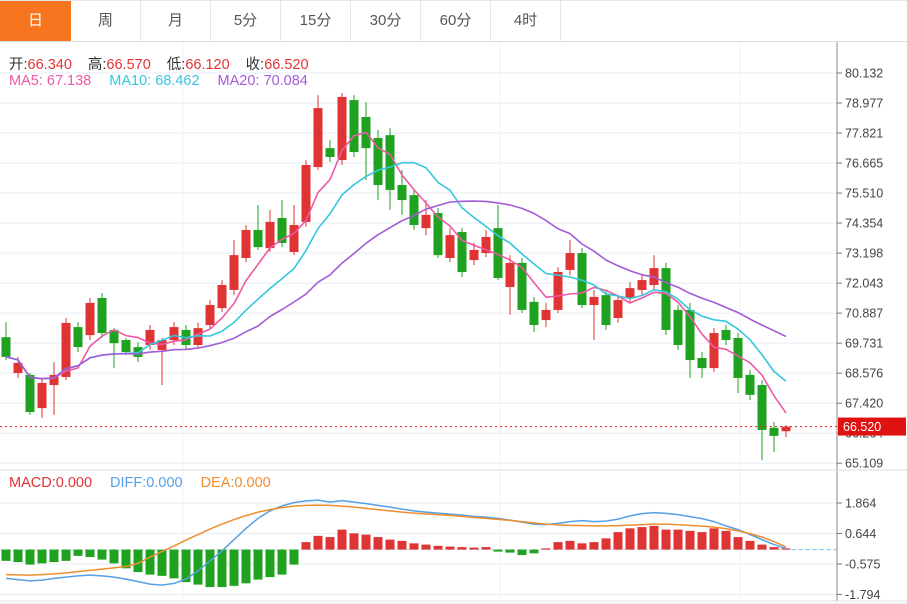 This screenshot has width=907, height=604. Describe the element at coordinates (864, 374) in the screenshot. I see `y-axis-label: 68.576` at that location.